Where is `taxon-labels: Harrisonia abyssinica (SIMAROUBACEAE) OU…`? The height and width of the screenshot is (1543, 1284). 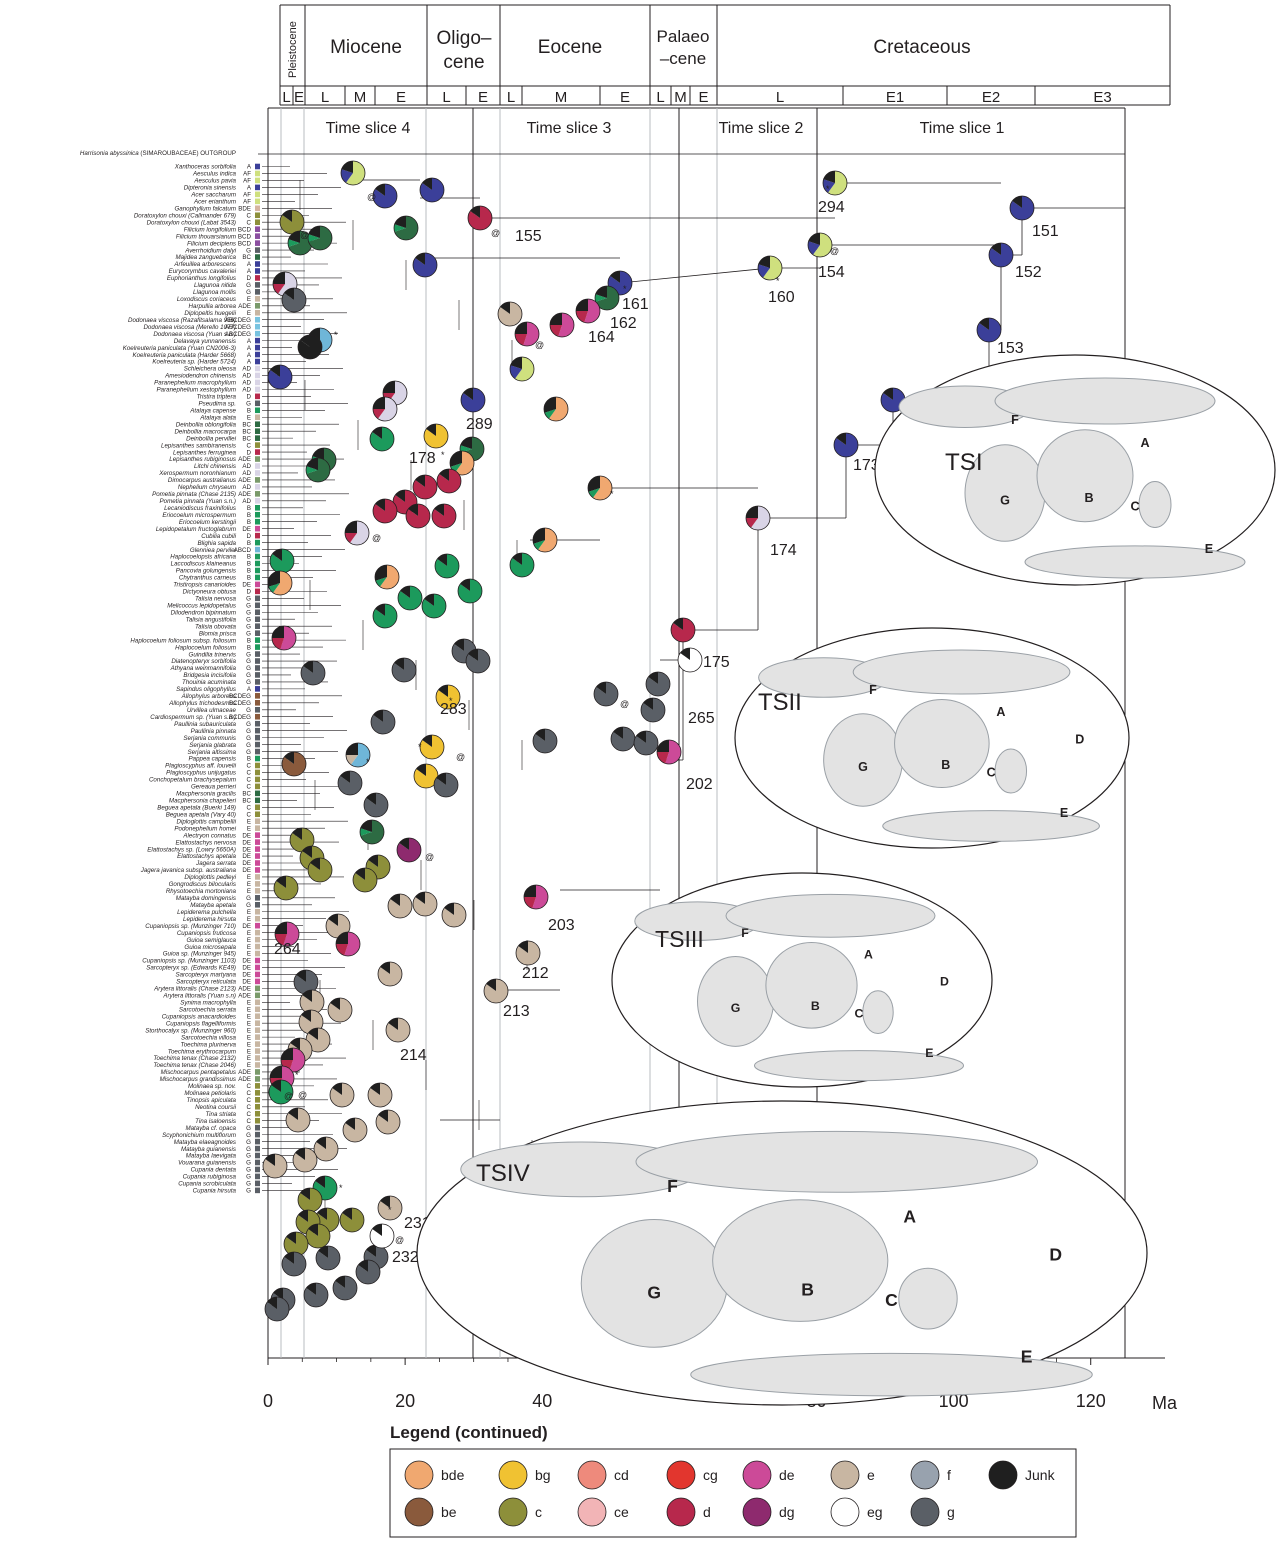
taxon-labels: Harrisonia abyssinica (SIMAROUBACEAE) OU… is located at coordinates (170, 672).